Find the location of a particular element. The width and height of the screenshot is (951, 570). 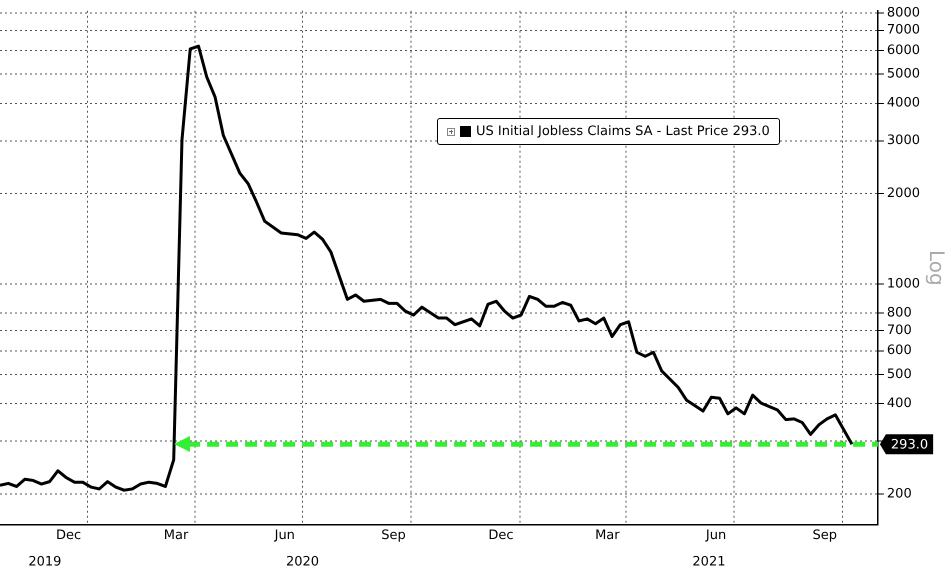

x2-tick-label: 2019 is located at coordinates (45, 562).